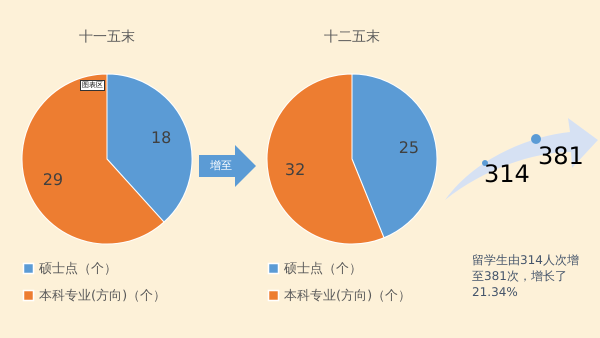 The height and width of the screenshot is (338, 600). I want to click on data-label: 29, so click(53, 179).